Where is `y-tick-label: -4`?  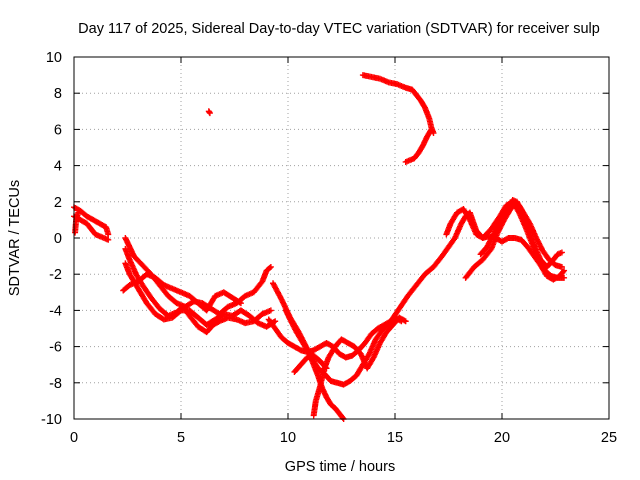
y-tick-label: -4 is located at coordinates (55, 311).